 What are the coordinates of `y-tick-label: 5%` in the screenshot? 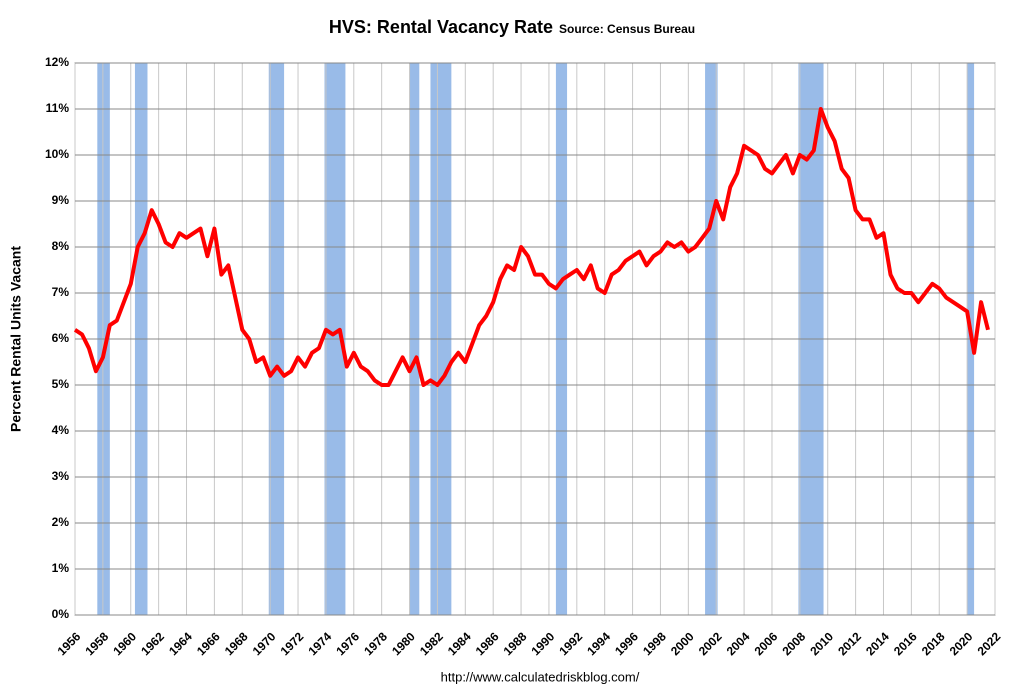 It's located at (61, 384).